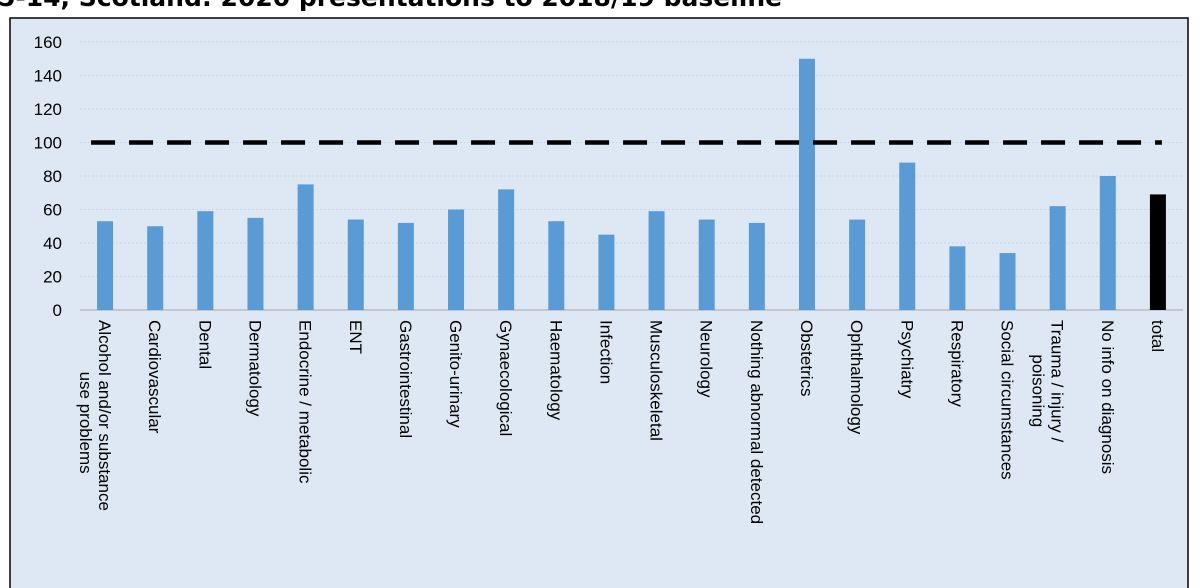  I want to click on y-tick-label: 80, so click(52, 176).